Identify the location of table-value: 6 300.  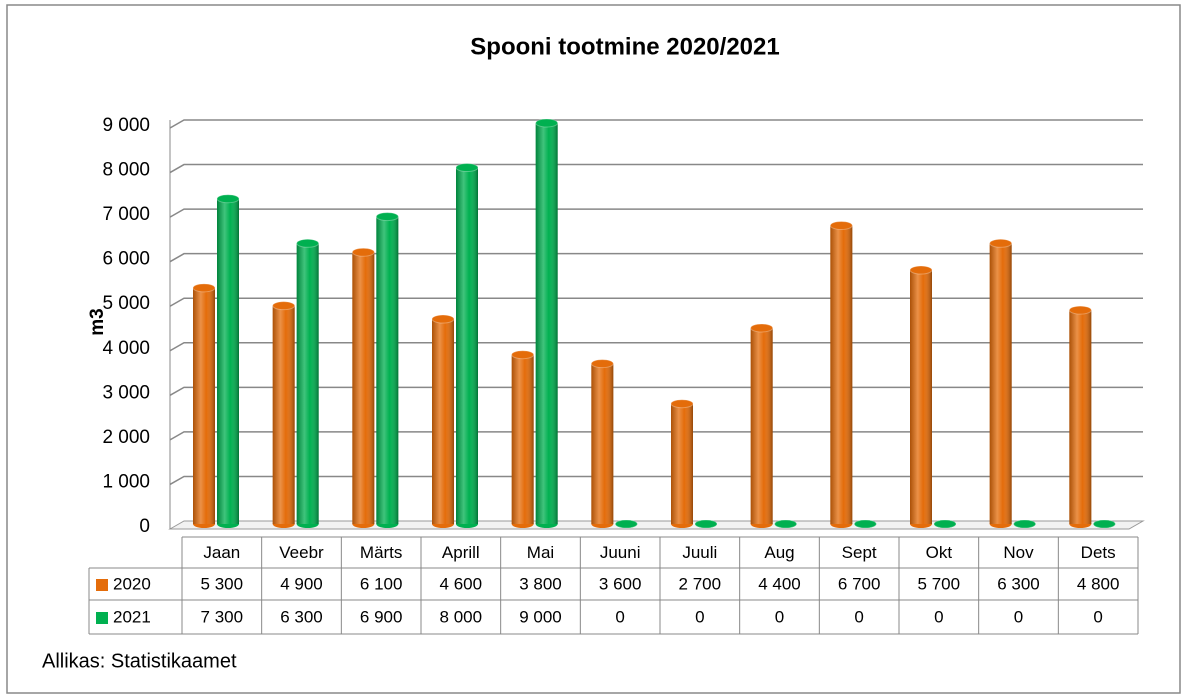
(1018, 583).